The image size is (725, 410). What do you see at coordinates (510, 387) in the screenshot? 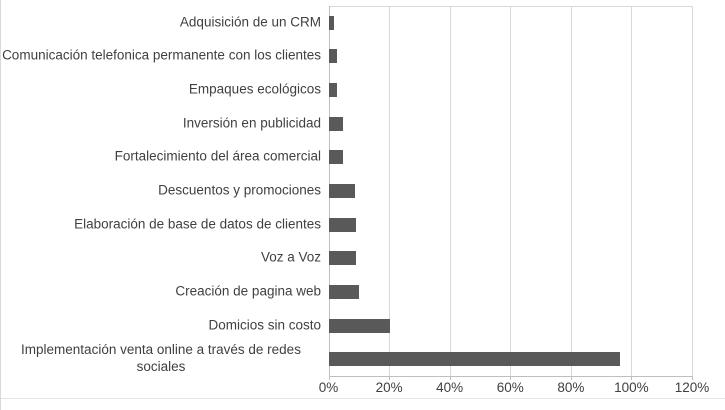
I see `x-axis-tick-label: 60%` at bounding box center [510, 387].